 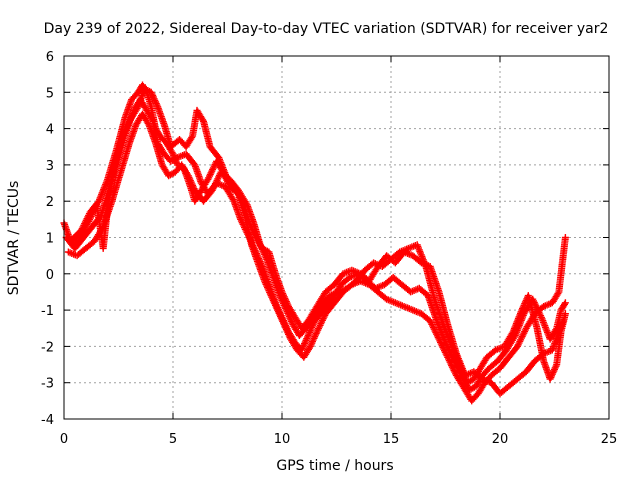 What do you see at coordinates (500, 439) in the screenshot?
I see `x-tick-label: 20` at bounding box center [500, 439].